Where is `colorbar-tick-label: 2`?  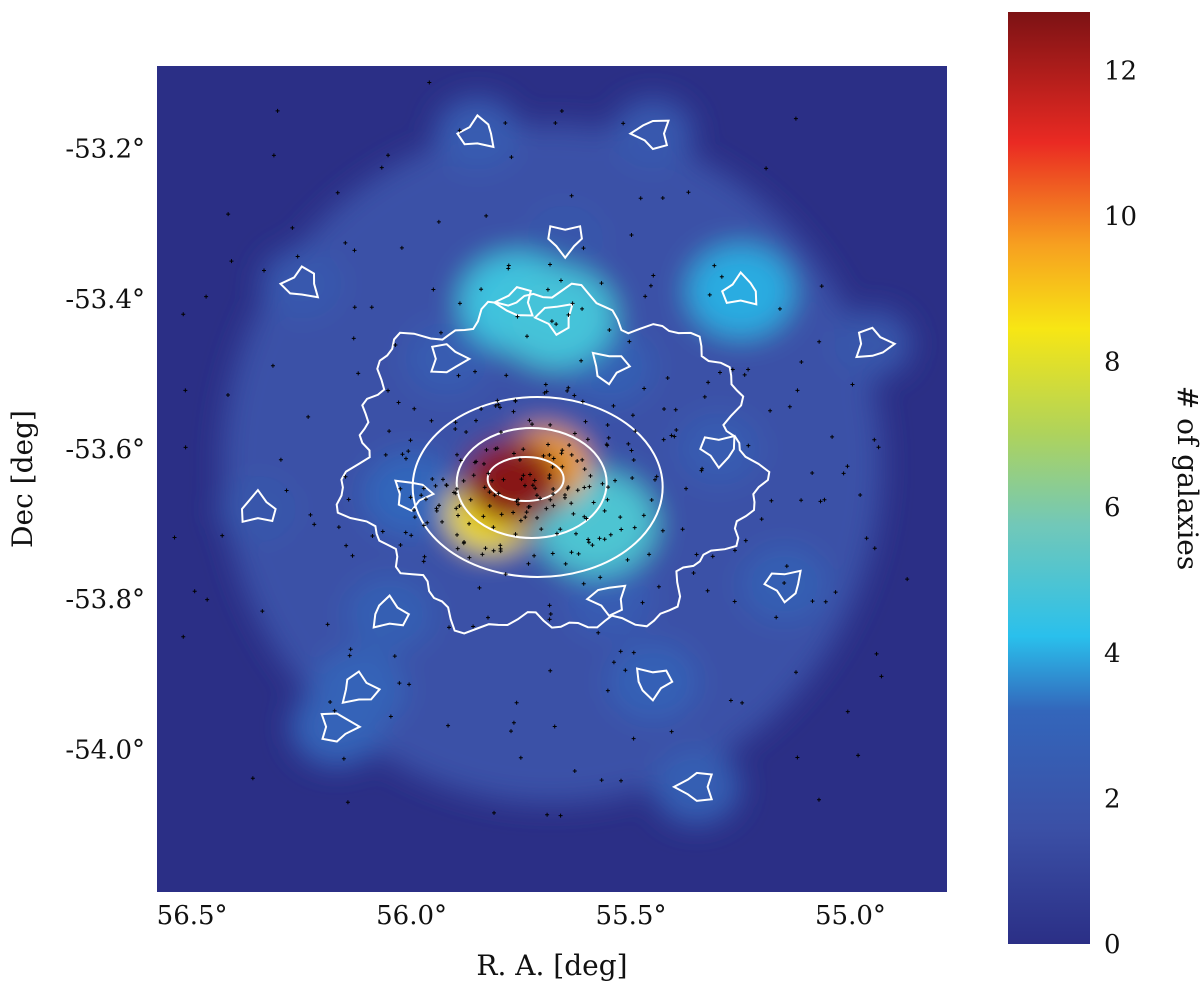 colorbar-tick-label: 2 is located at coordinates (1112, 799).